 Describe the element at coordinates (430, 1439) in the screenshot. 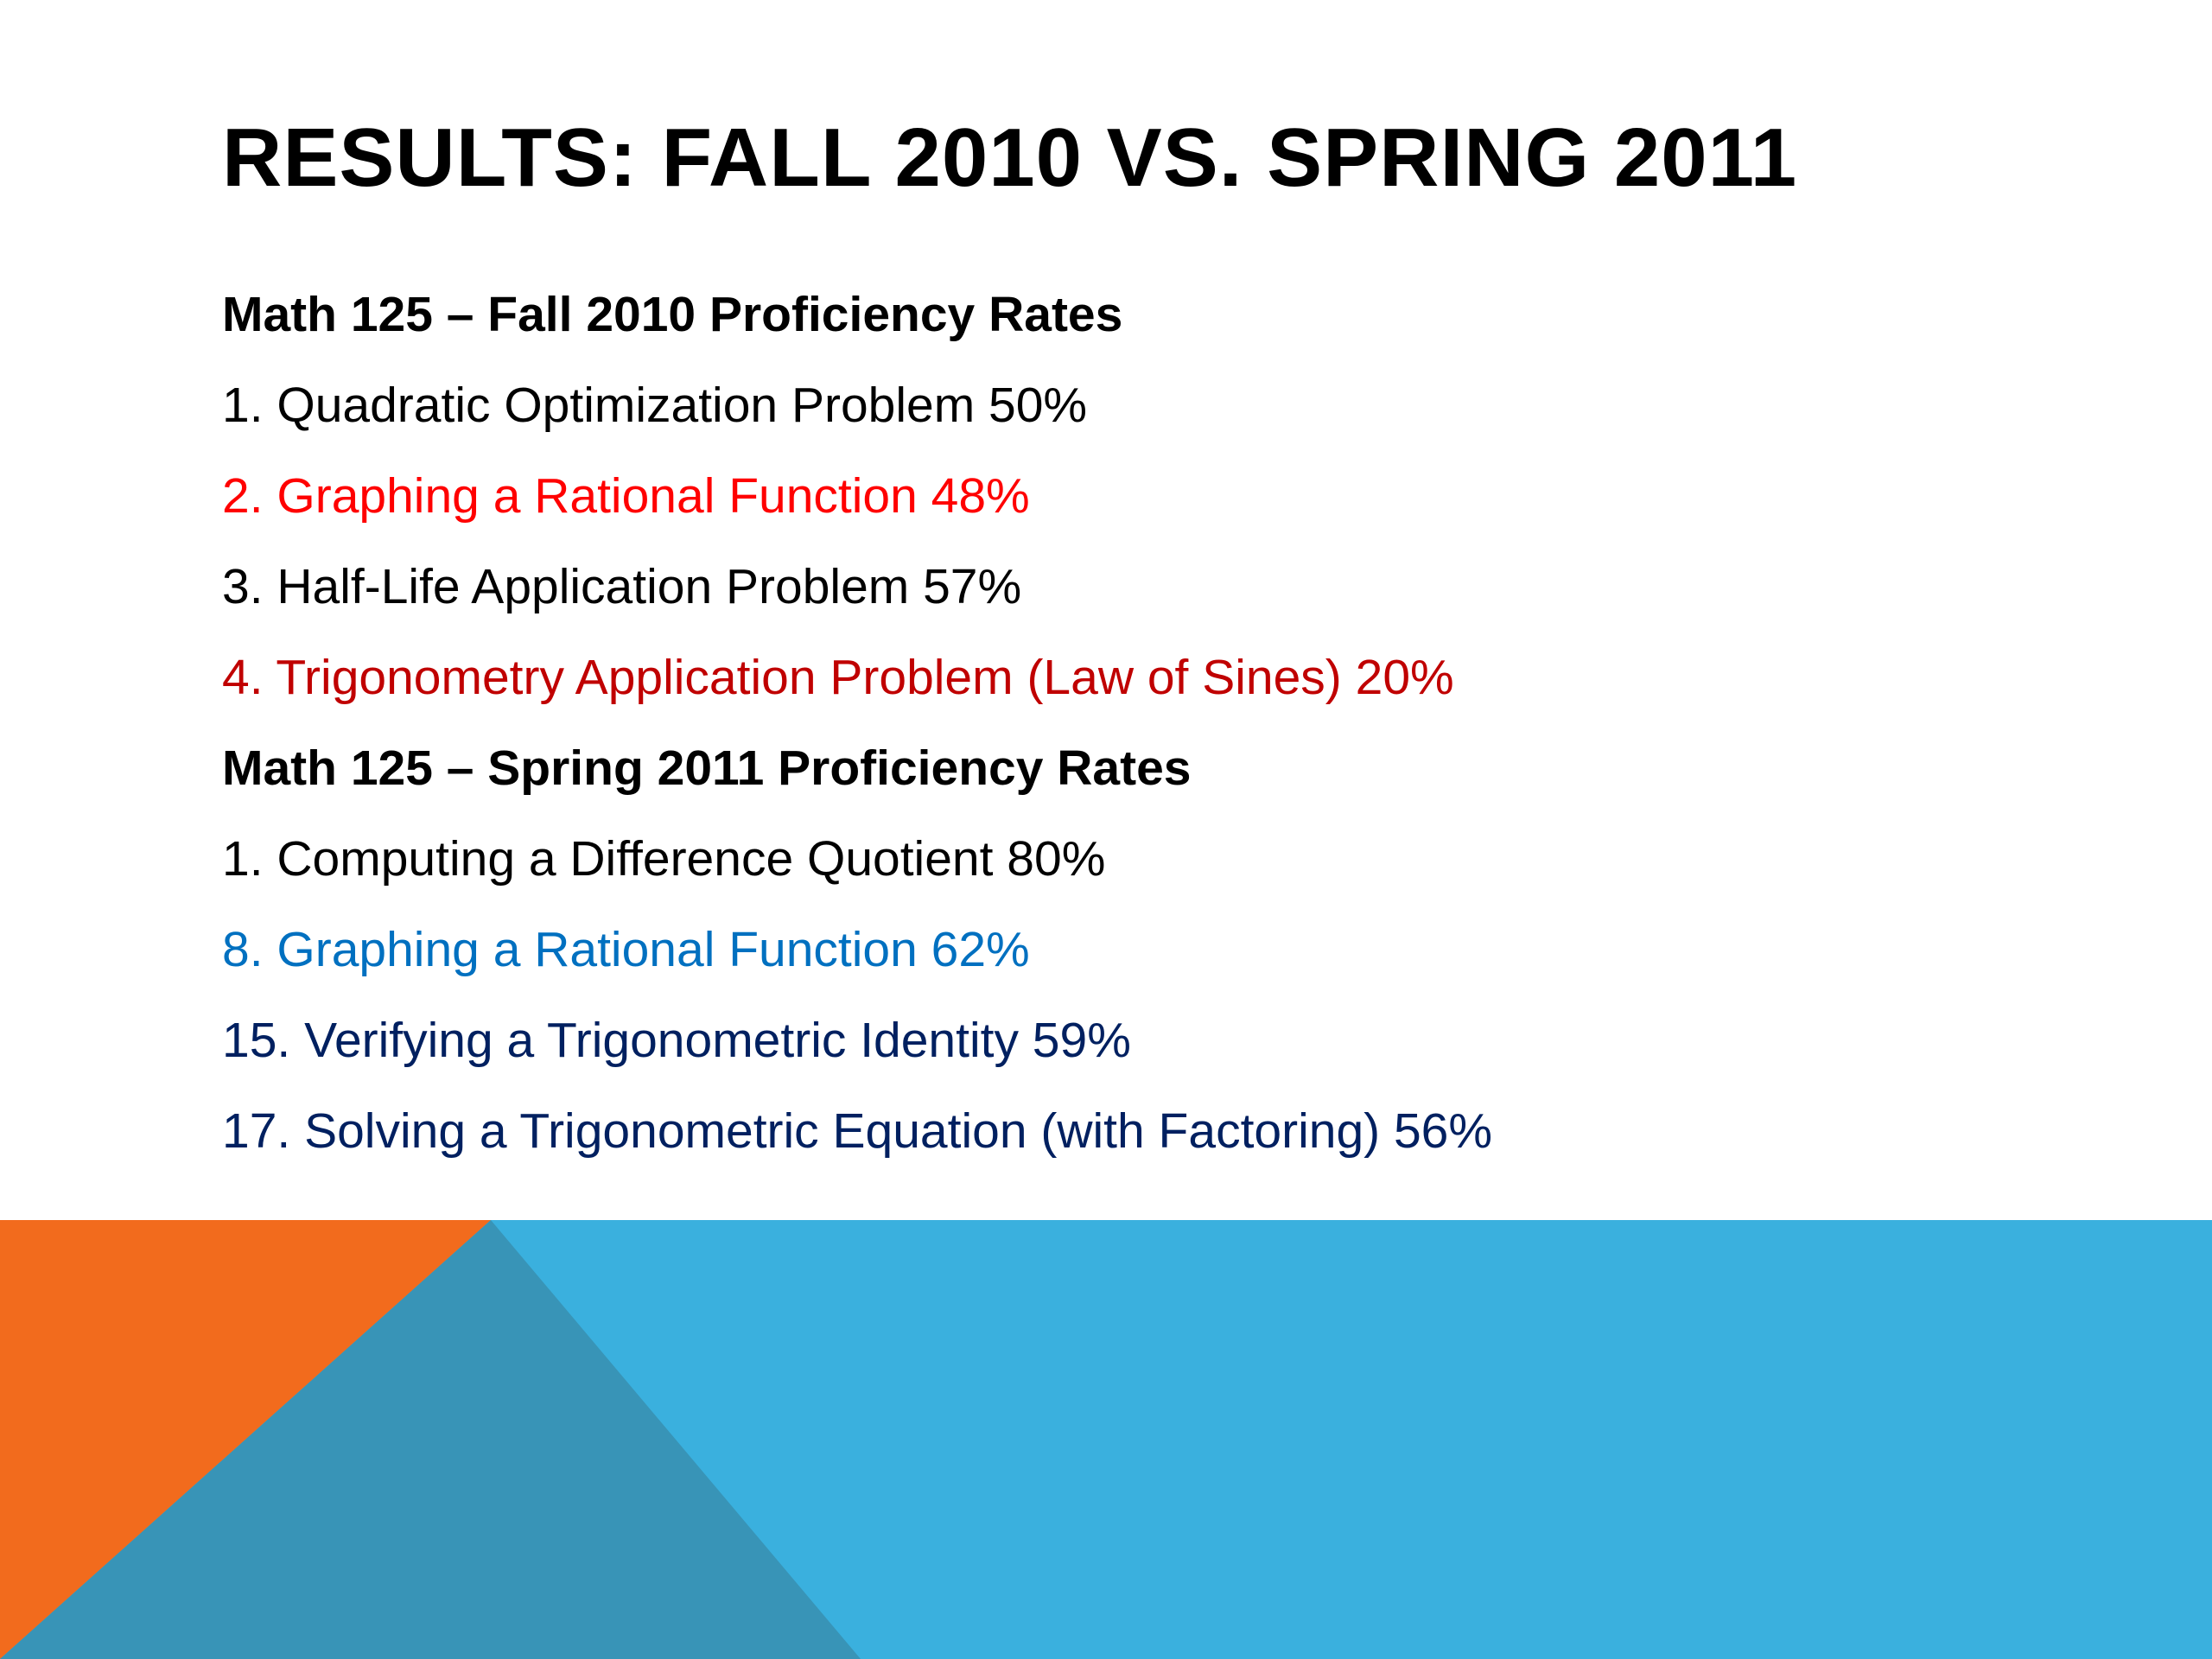

I see `footer-steel-triangle` at that location.